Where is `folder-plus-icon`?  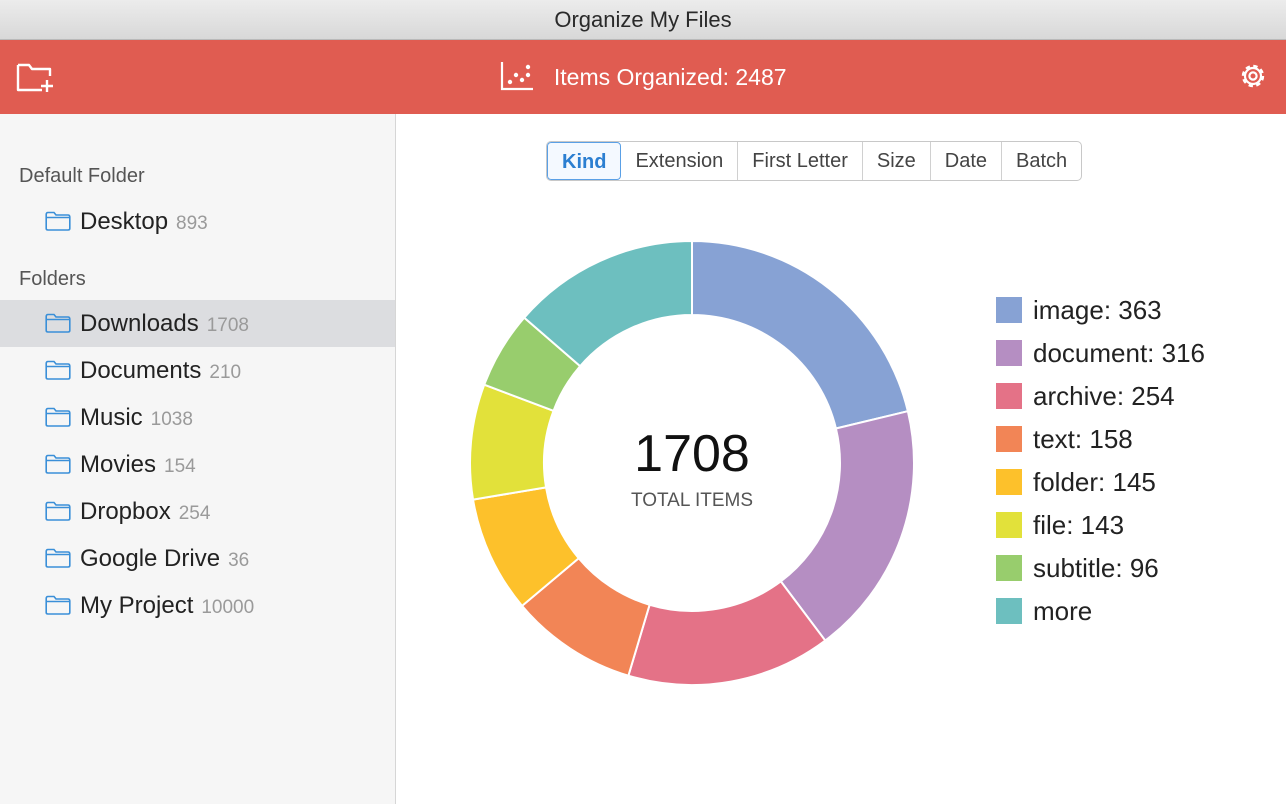
folder-plus-icon is located at coordinates (34, 77).